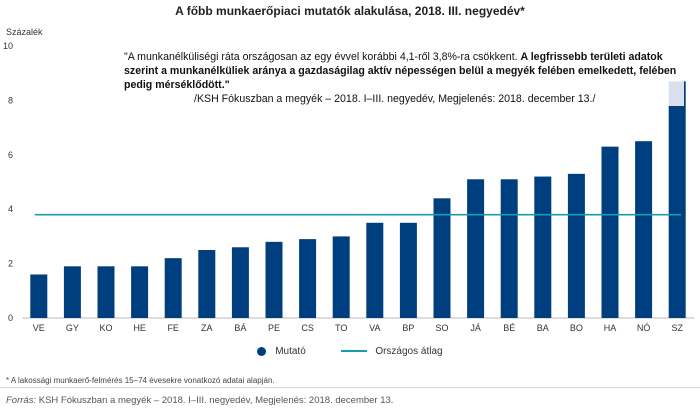 This screenshot has width=700, height=408. I want to click on legend-bar-swatch, so click(262, 351).